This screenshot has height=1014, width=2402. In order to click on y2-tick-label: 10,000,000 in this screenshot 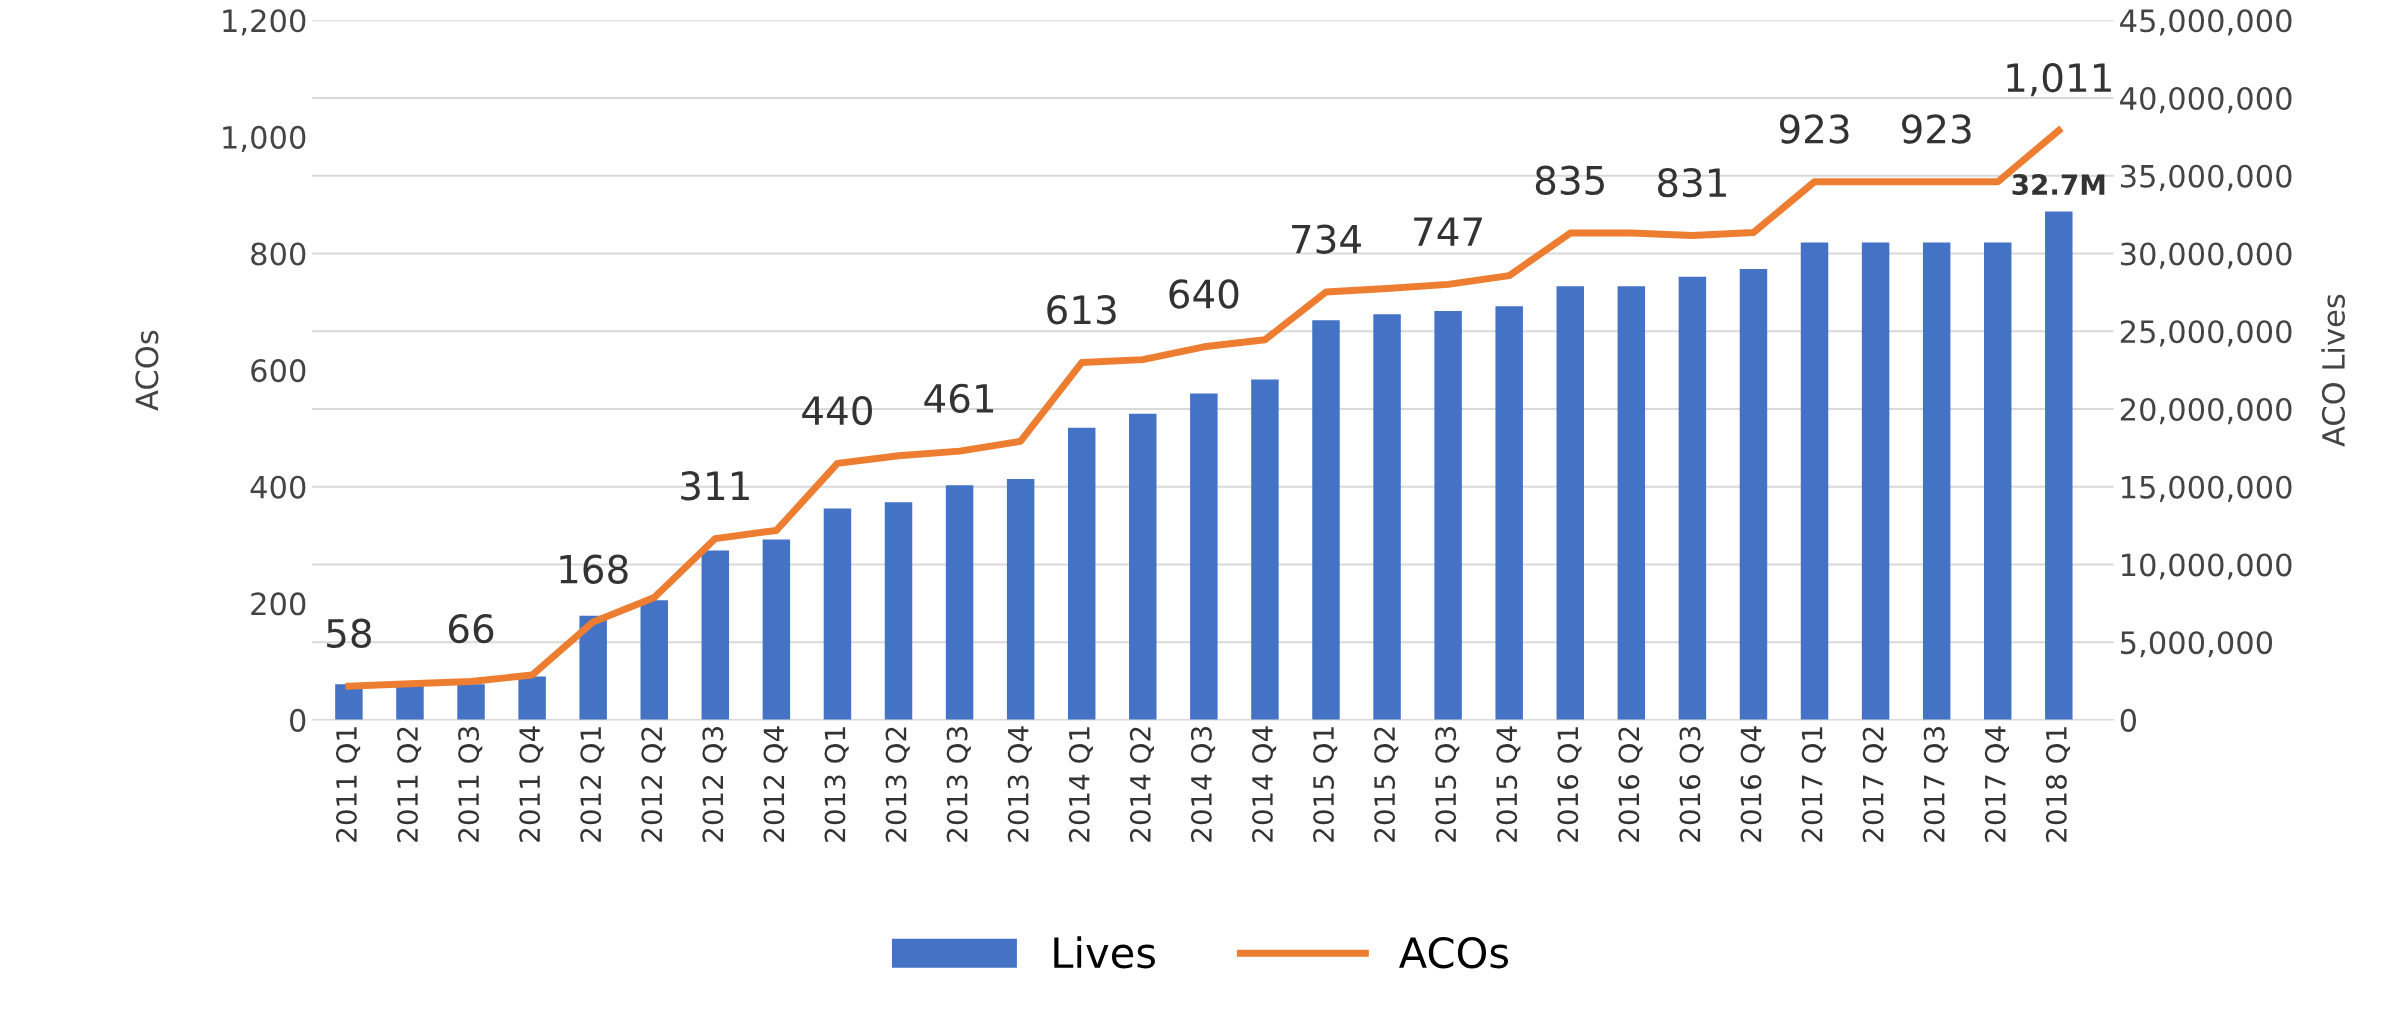, I will do `click(2206, 566)`.